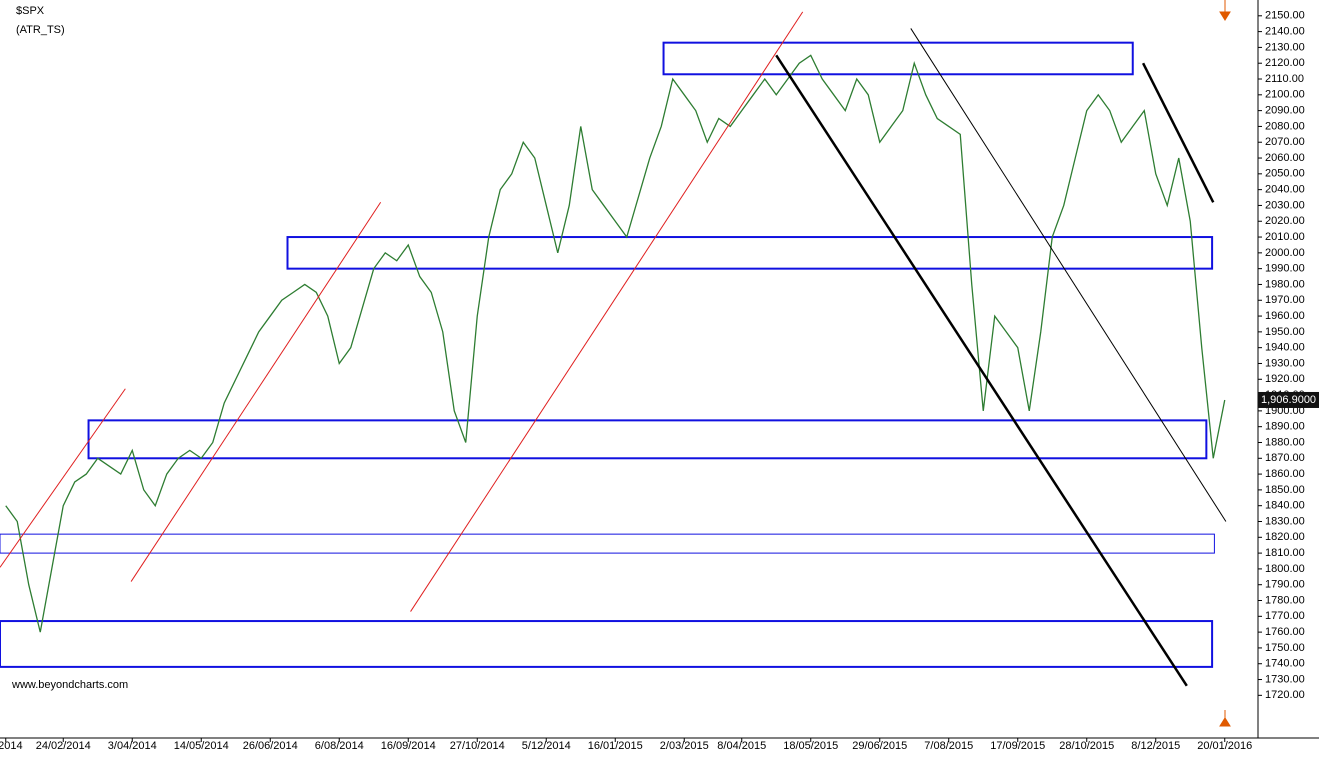 The image size is (1319, 766). I want to click on y-tick-label: 2090.00, so click(1285, 111).